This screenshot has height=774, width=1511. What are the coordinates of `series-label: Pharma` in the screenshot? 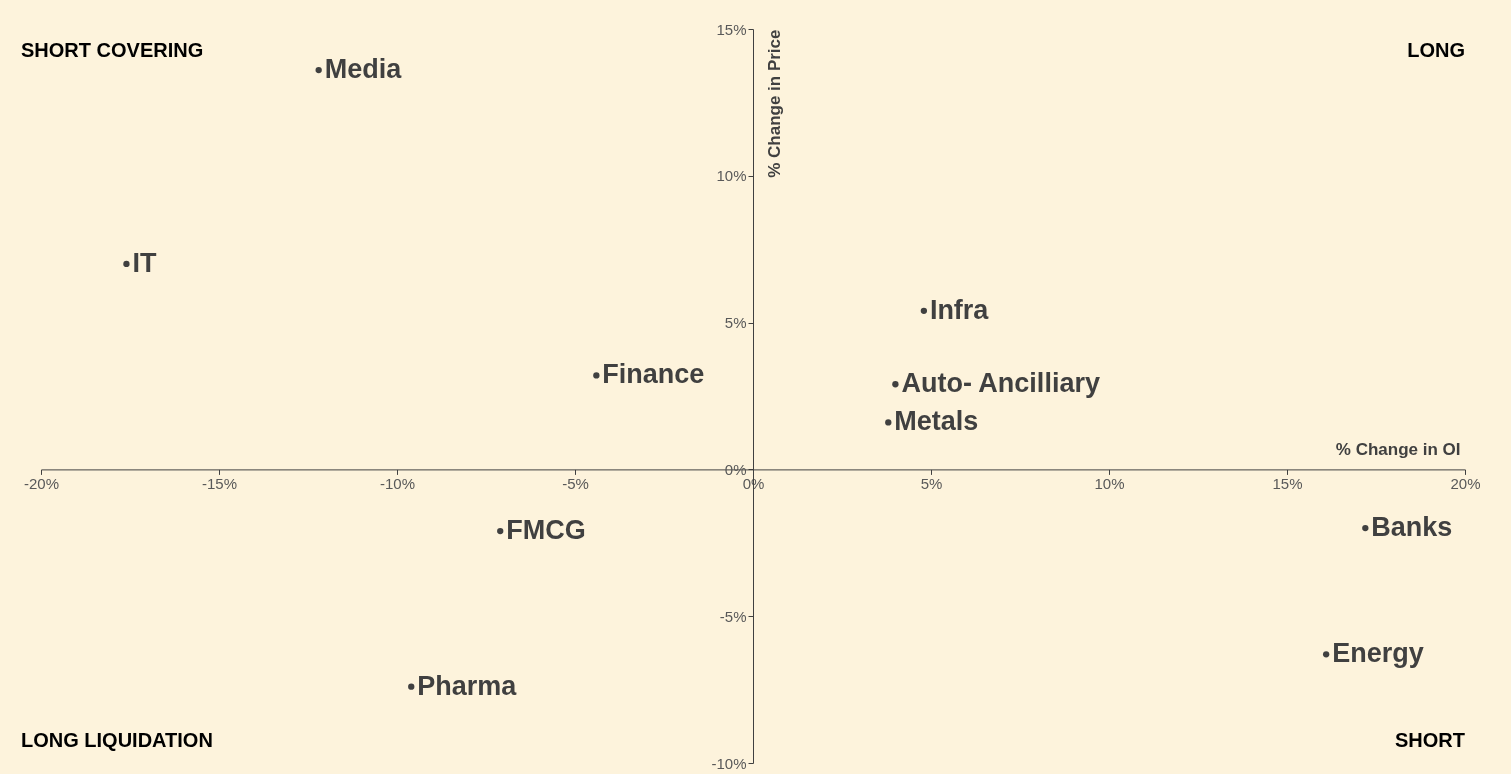 It's located at (467, 685).